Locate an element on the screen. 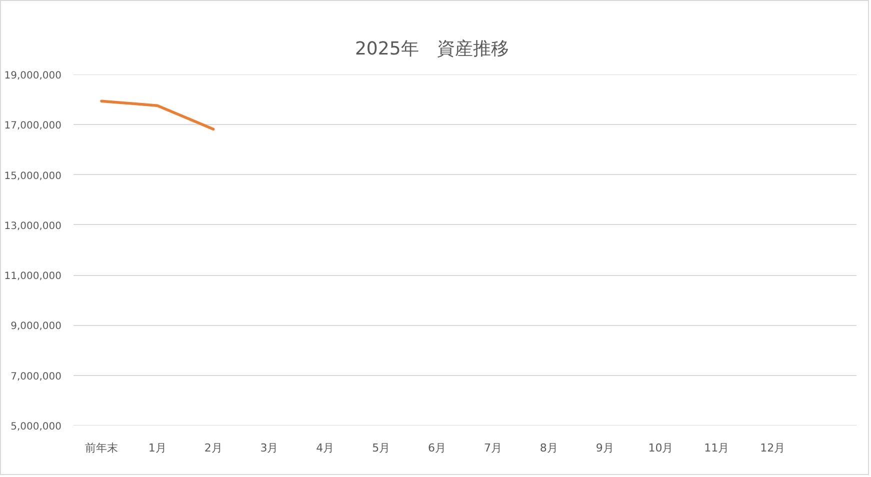  x-tick-label: 9月 is located at coordinates (605, 448).